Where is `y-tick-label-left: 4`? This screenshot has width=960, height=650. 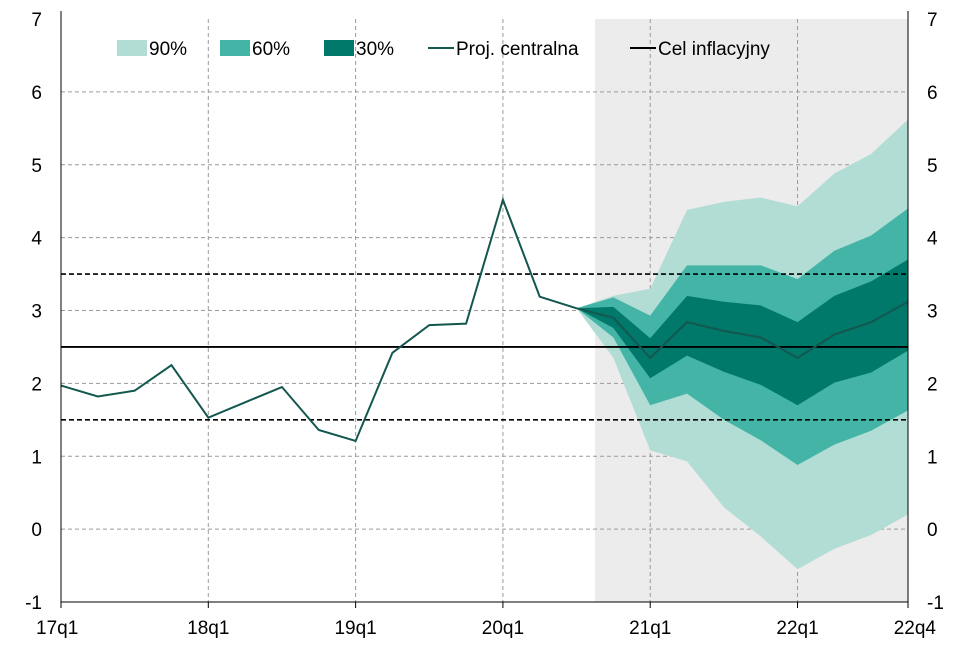 y-tick-label-left: 4 is located at coordinates (36, 239).